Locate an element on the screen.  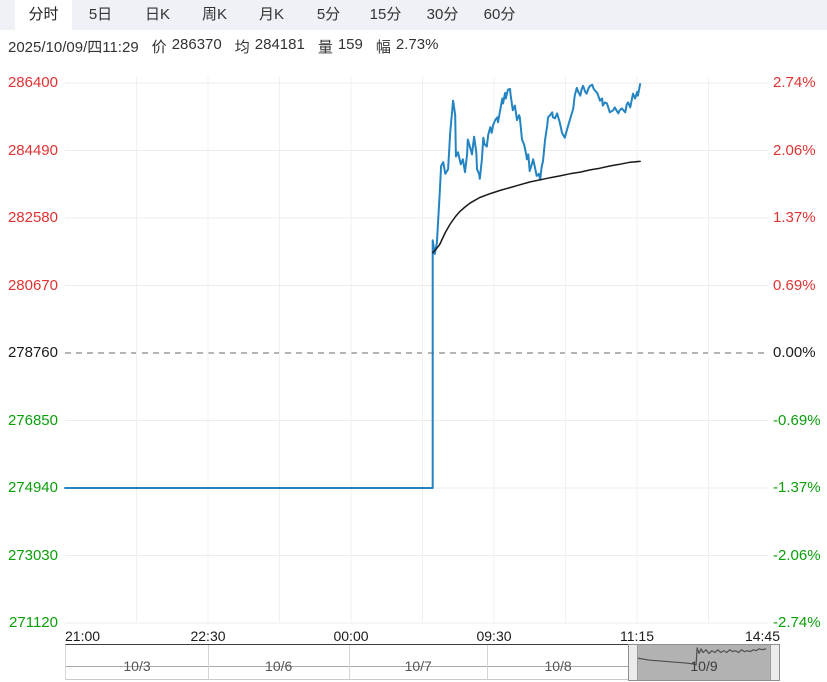
y-axis-percent-label: -2.06% is located at coordinates (797, 555).